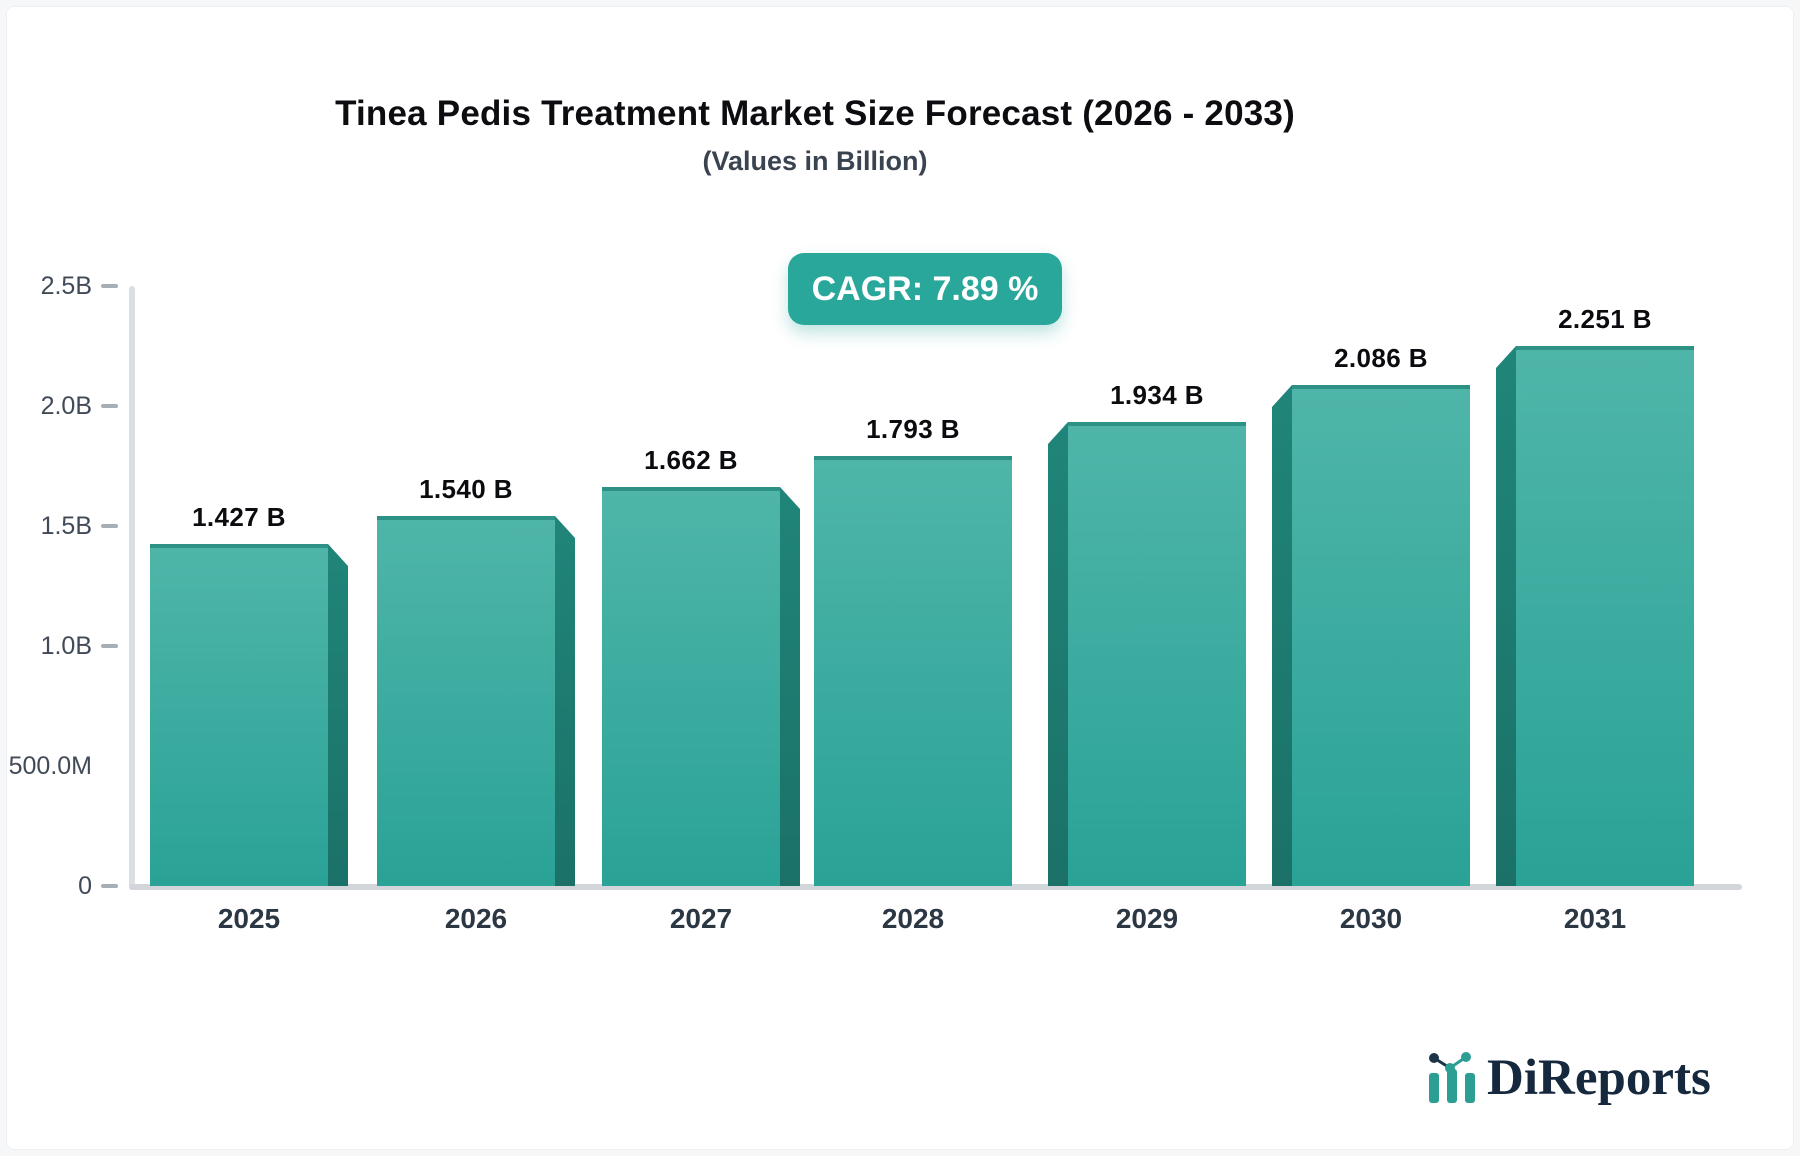  What do you see at coordinates (50, 766) in the screenshot?
I see `y-tick-label: 500.0M` at bounding box center [50, 766].